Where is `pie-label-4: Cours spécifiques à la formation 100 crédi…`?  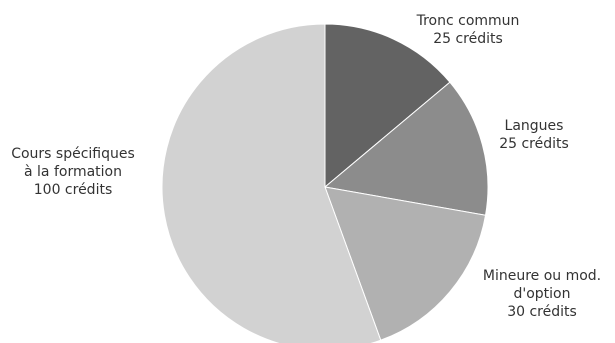 pie-label-4: Cours spécifiques à la formation 100 crédi… is located at coordinates (73, 172).